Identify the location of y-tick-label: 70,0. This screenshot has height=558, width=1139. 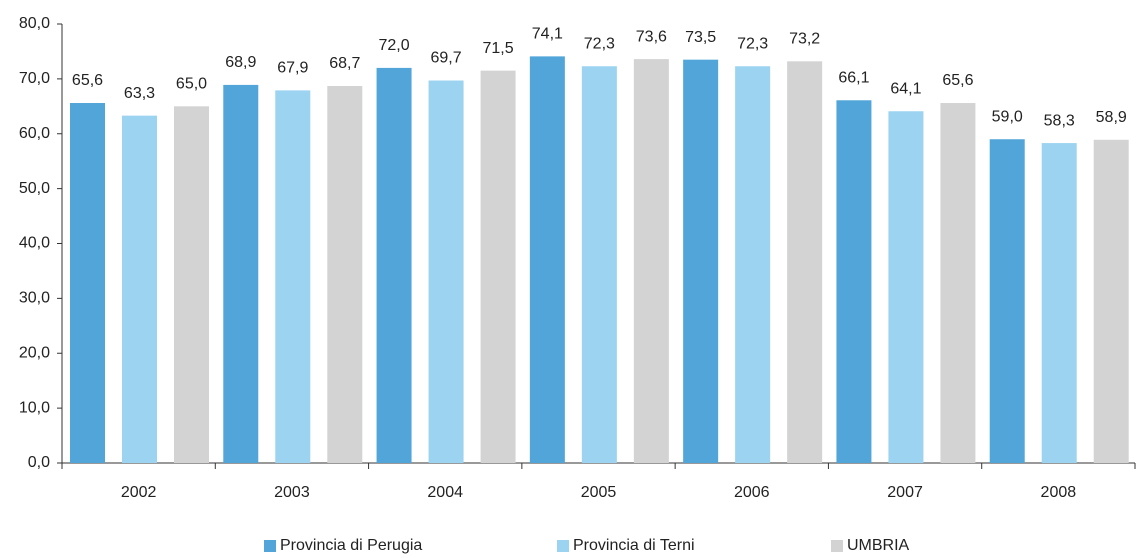
(34, 78).